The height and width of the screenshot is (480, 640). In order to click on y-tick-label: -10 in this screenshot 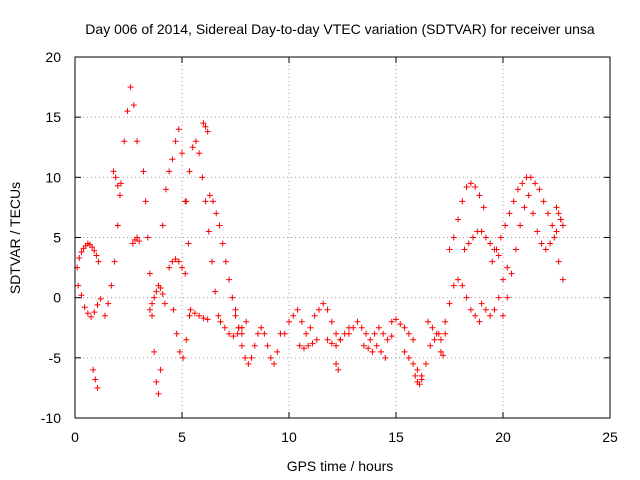, I will do `click(51, 418)`.